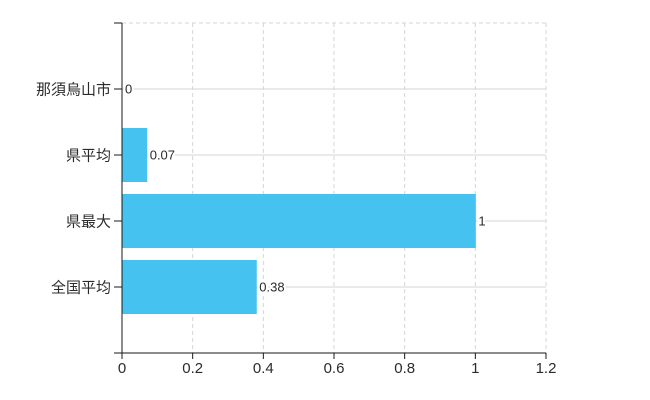 This screenshot has height=400, width=650. I want to click on bar-value-label: 1, so click(481, 221).